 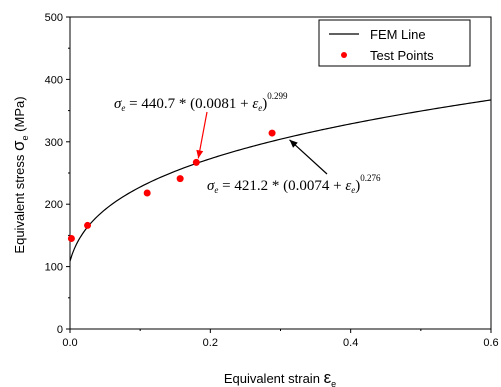 I want to click on legend: FEM Line Test Points, so click(x=394, y=43).